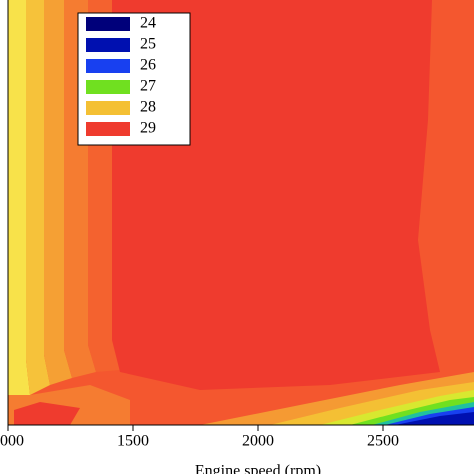 This screenshot has width=474, height=474. I want to click on x-tick-label: 1500, so click(133, 441).